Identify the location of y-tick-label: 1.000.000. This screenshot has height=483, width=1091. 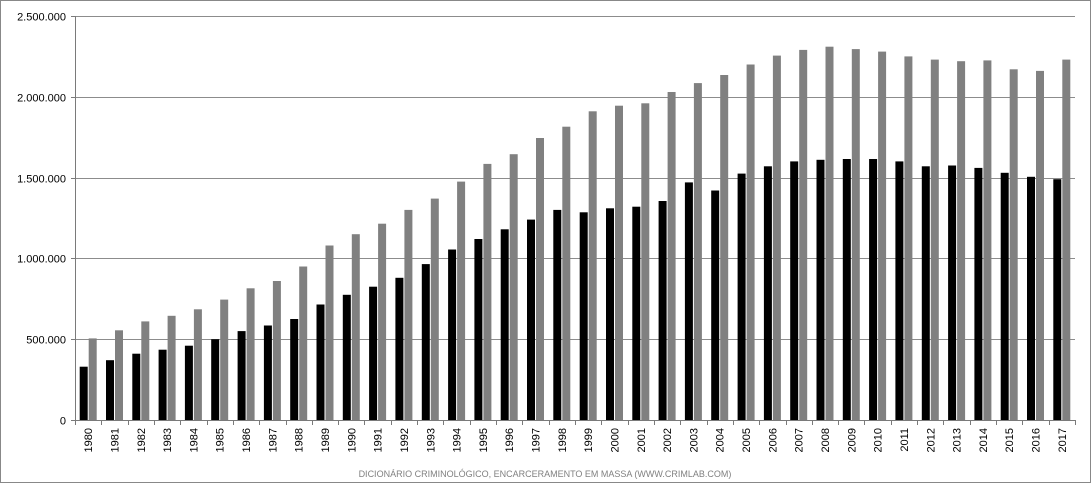
(41, 260).